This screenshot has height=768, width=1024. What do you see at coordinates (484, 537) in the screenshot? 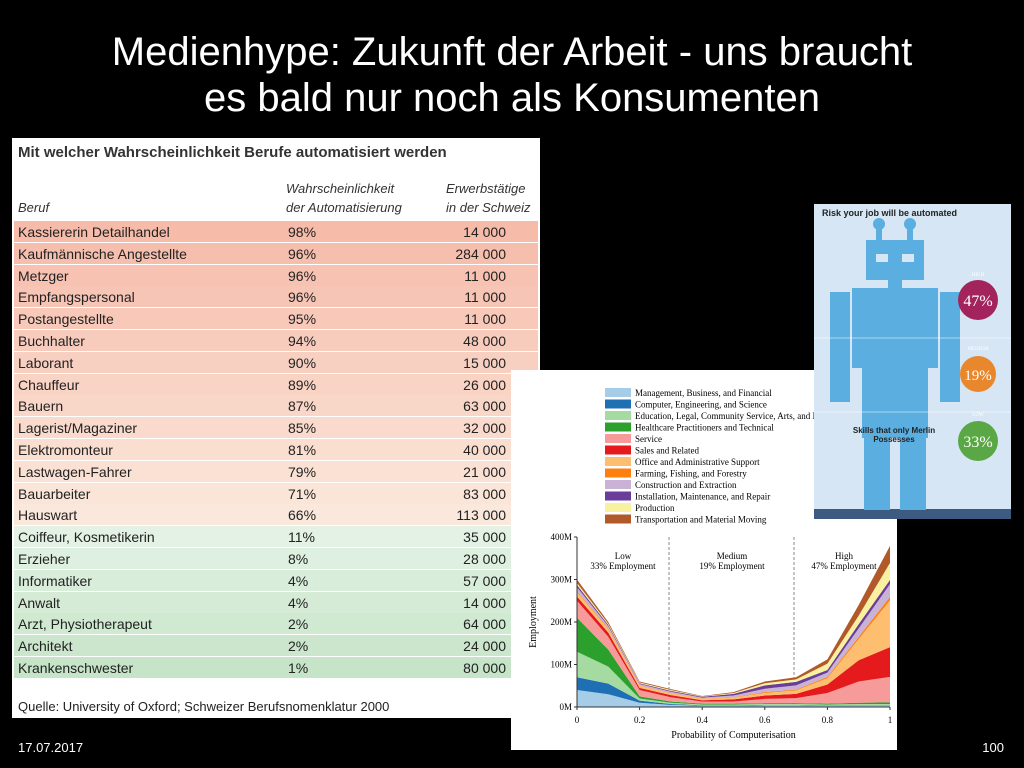
I see `cell-employment: 35 000` at bounding box center [484, 537].